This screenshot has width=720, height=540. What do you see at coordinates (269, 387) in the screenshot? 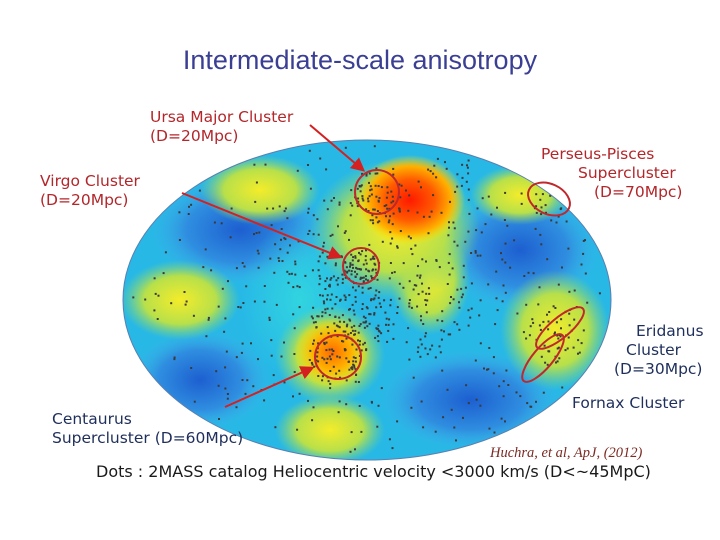
I see `centaurus-arrow` at bounding box center [269, 387].